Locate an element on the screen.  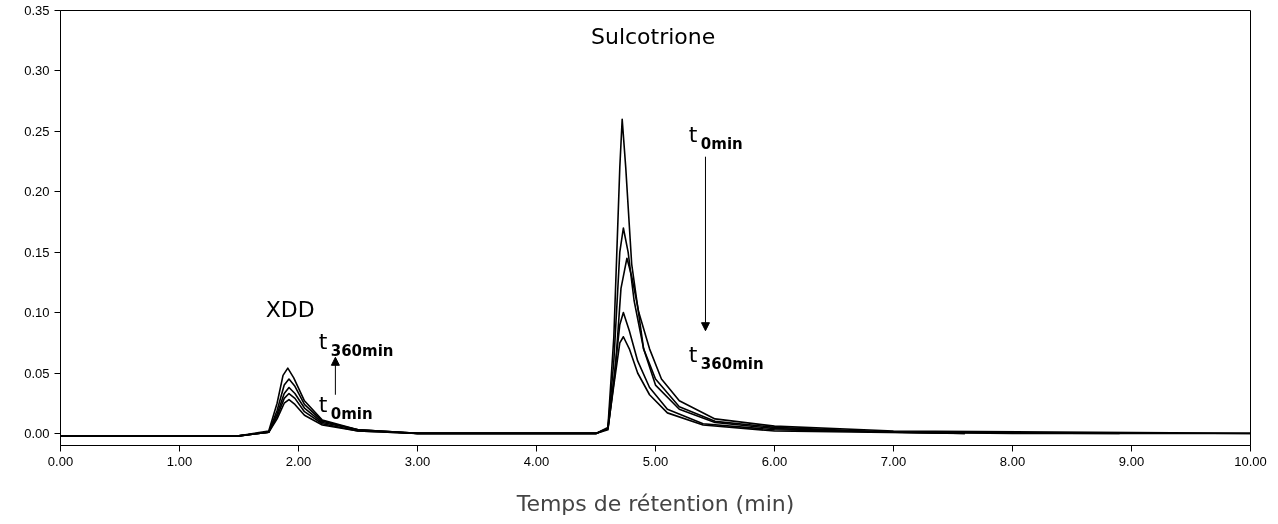
x-tick-label: 4.00 is located at coordinates (536, 461).